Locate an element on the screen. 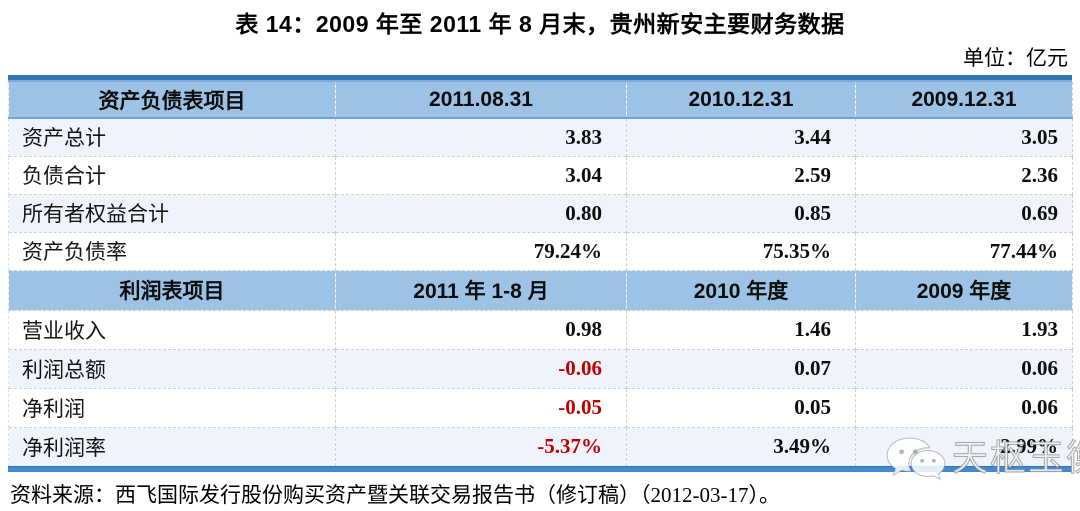  column-header-2011-08-31: 2011.08.31 is located at coordinates (481, 100).